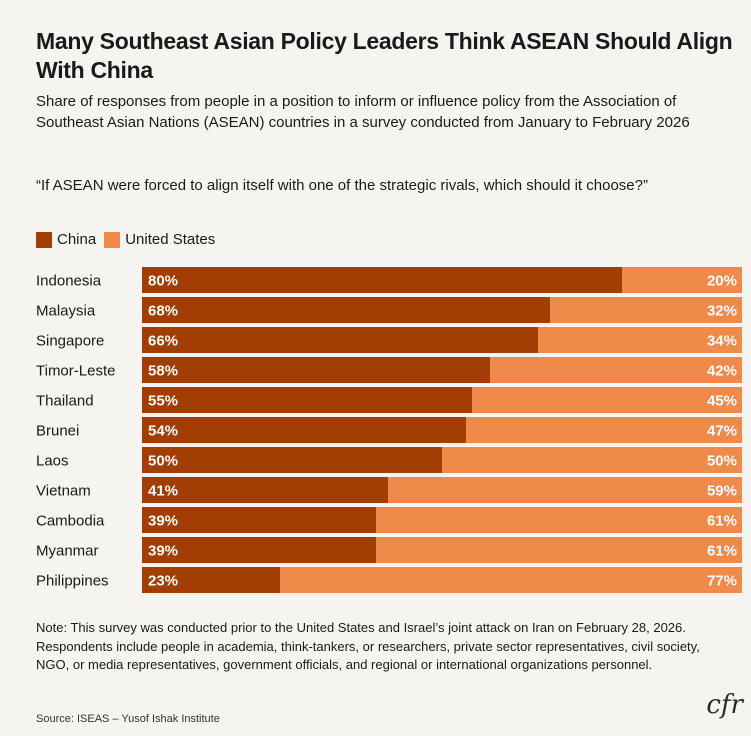 This screenshot has width=751, height=736. What do you see at coordinates (722, 461) in the screenshot?
I see `value-label-us-laos: 50%` at bounding box center [722, 461].